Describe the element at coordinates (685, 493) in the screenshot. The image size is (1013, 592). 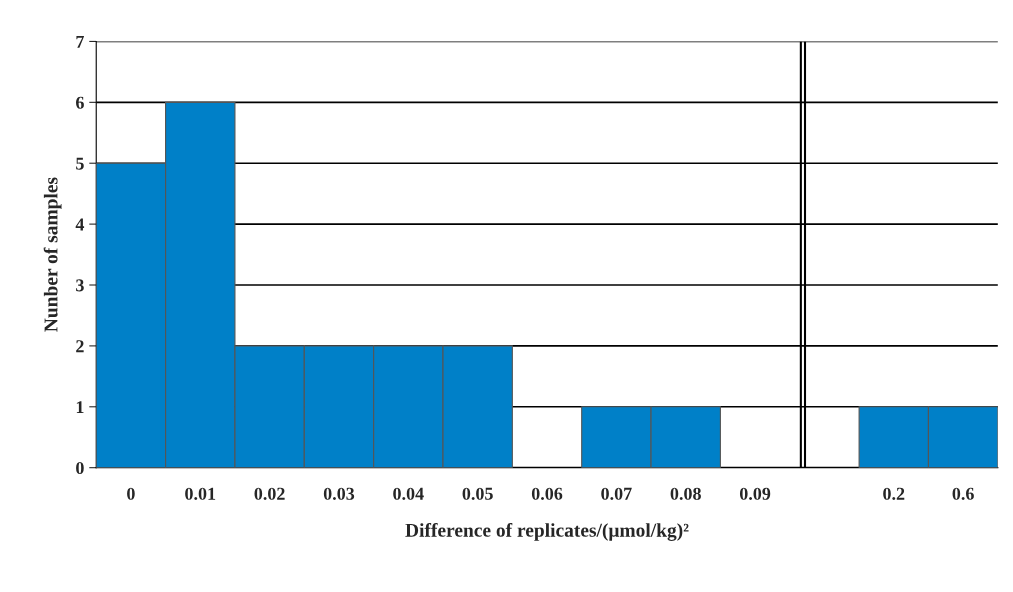
I see `x-tick-label: 0.08` at that location.